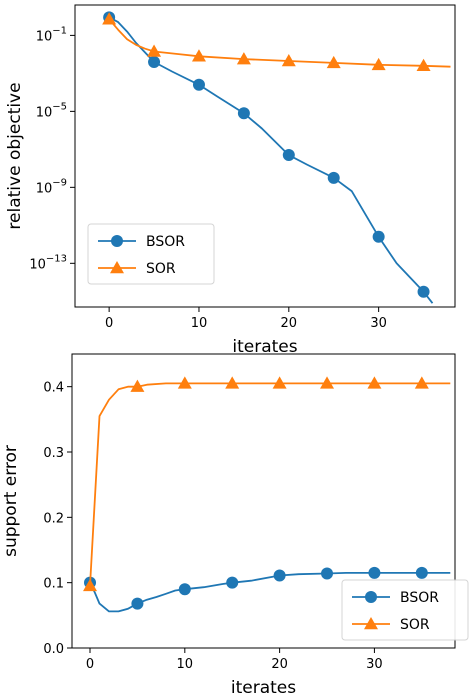  Describe the element at coordinates (267, 589) in the screenshot. I see `series-bsor` at that location.